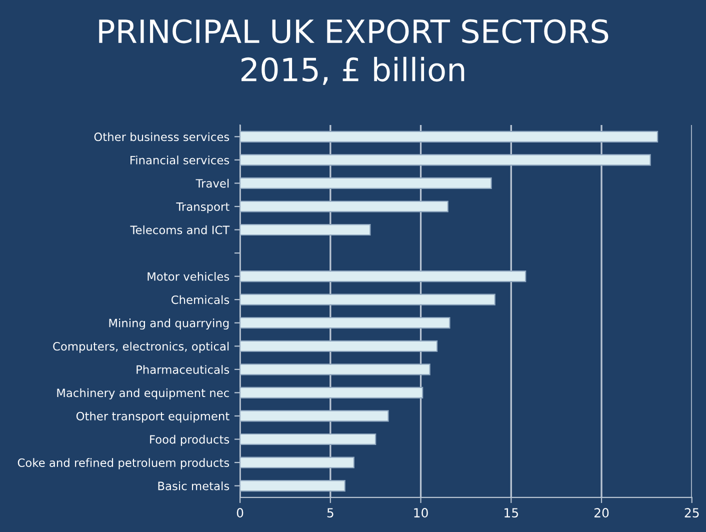  I want to click on x-tick-label: 25, so click(691, 513).